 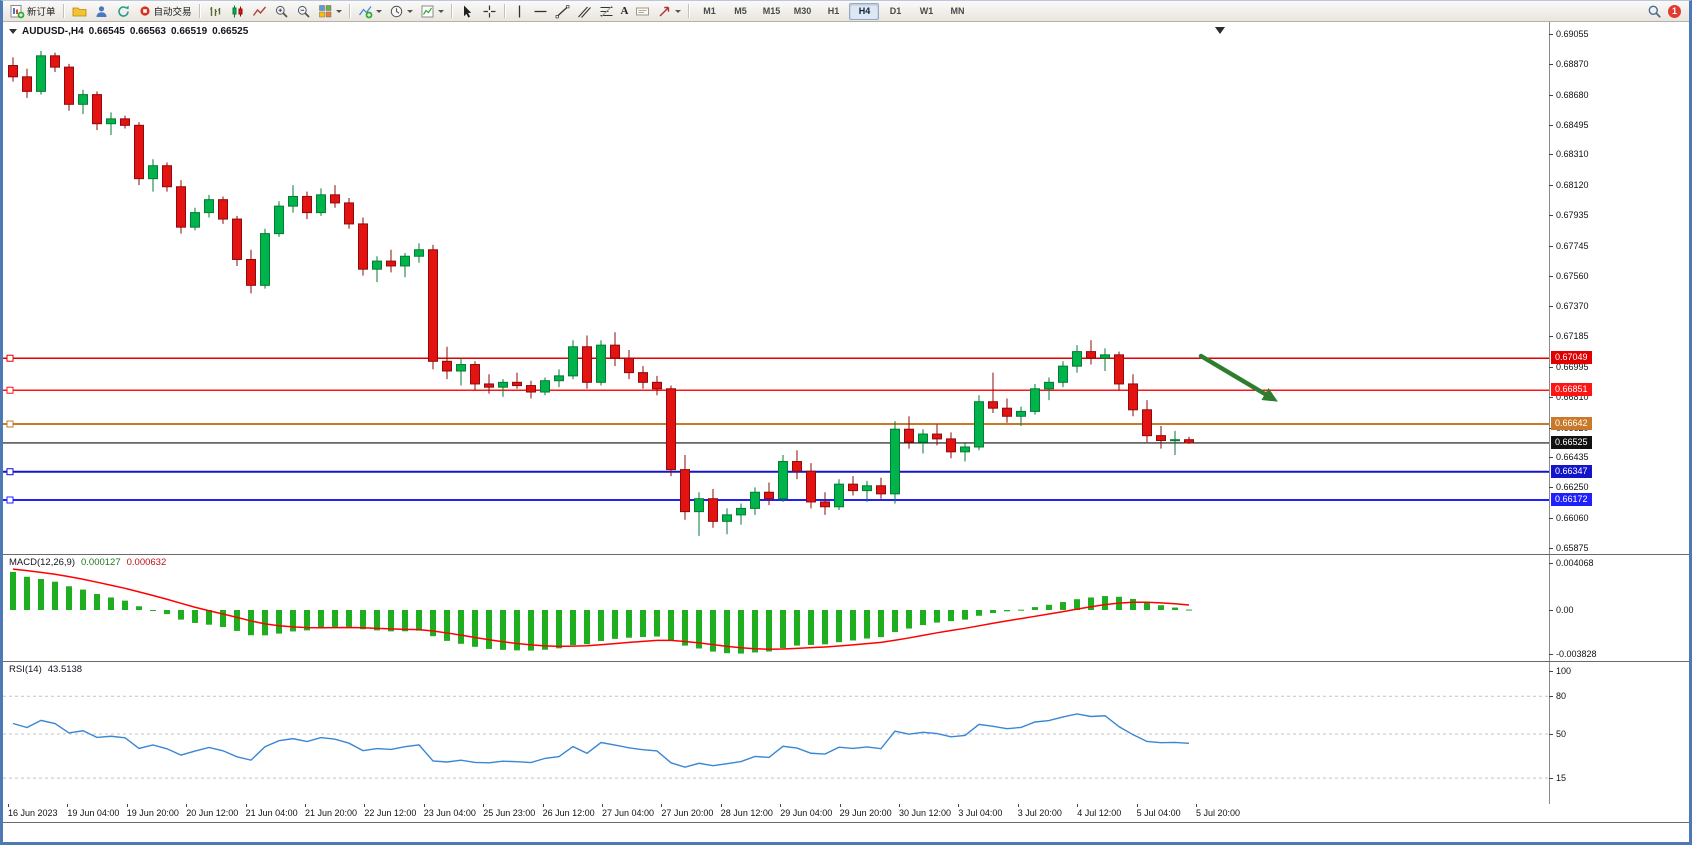 What do you see at coordinates (562, 11) in the screenshot?
I see `trendline-tool-button` at bounding box center [562, 11].